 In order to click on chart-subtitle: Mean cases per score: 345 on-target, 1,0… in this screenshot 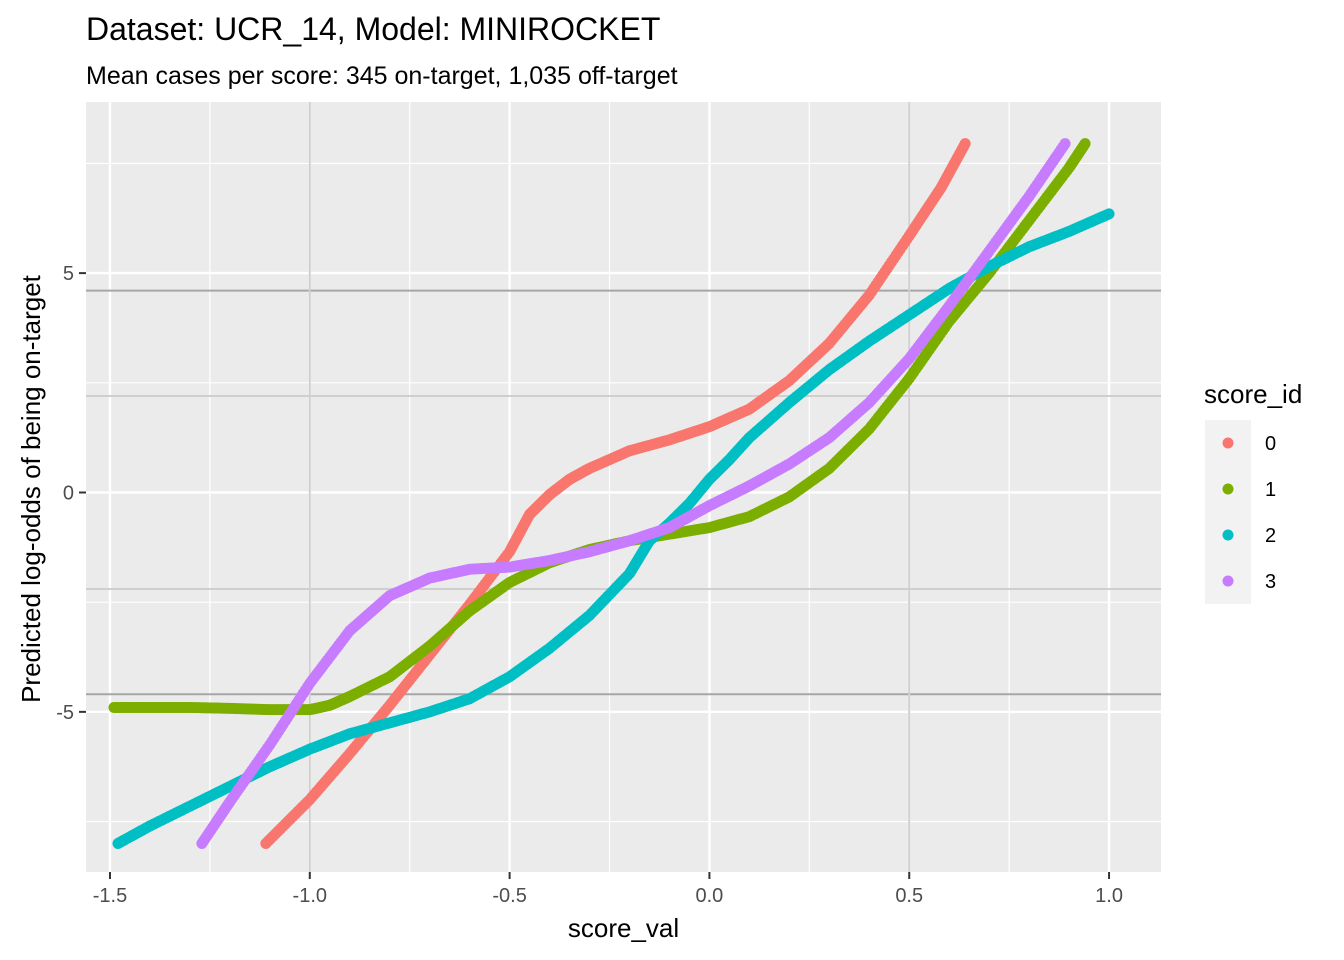, I will do `click(382, 76)`.